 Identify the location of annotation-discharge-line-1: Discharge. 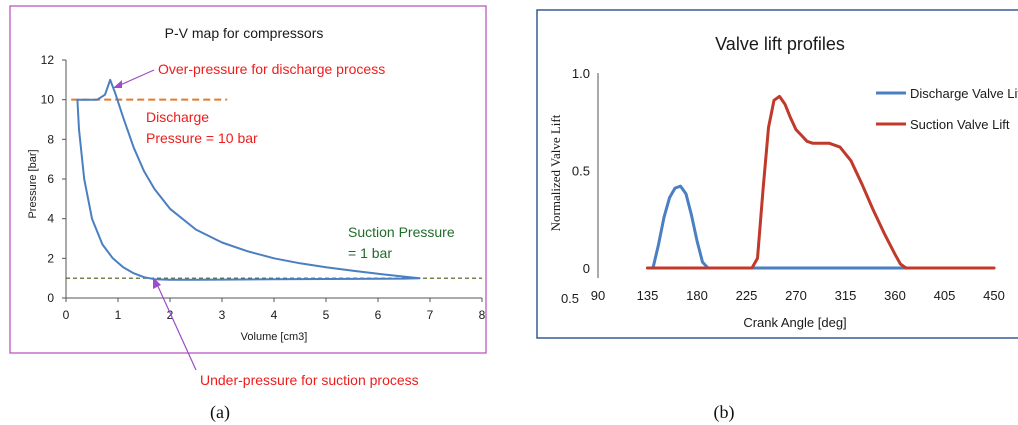
(177, 117).